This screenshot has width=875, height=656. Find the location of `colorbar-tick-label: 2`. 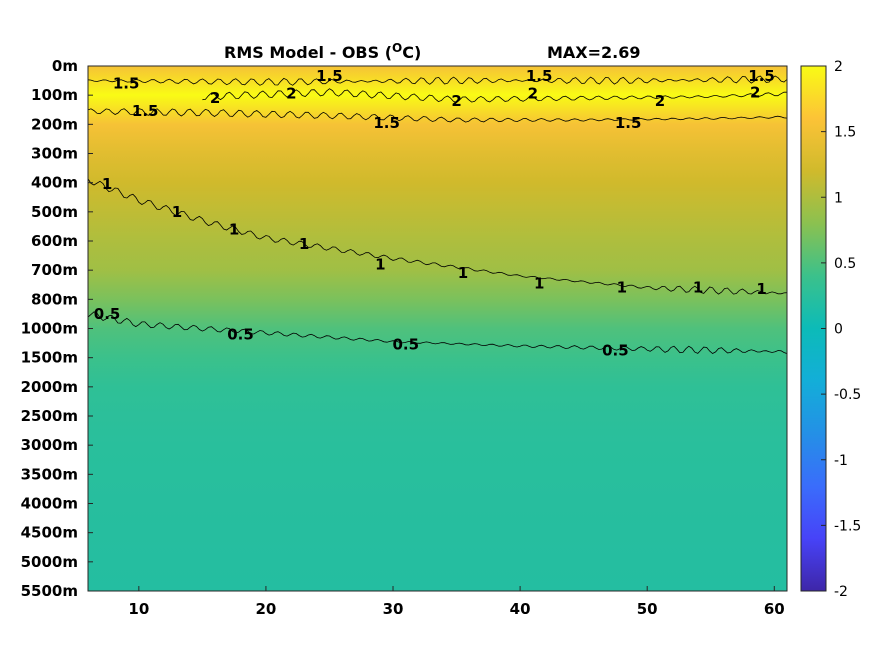

colorbar-tick-label: 2 is located at coordinates (838, 67).